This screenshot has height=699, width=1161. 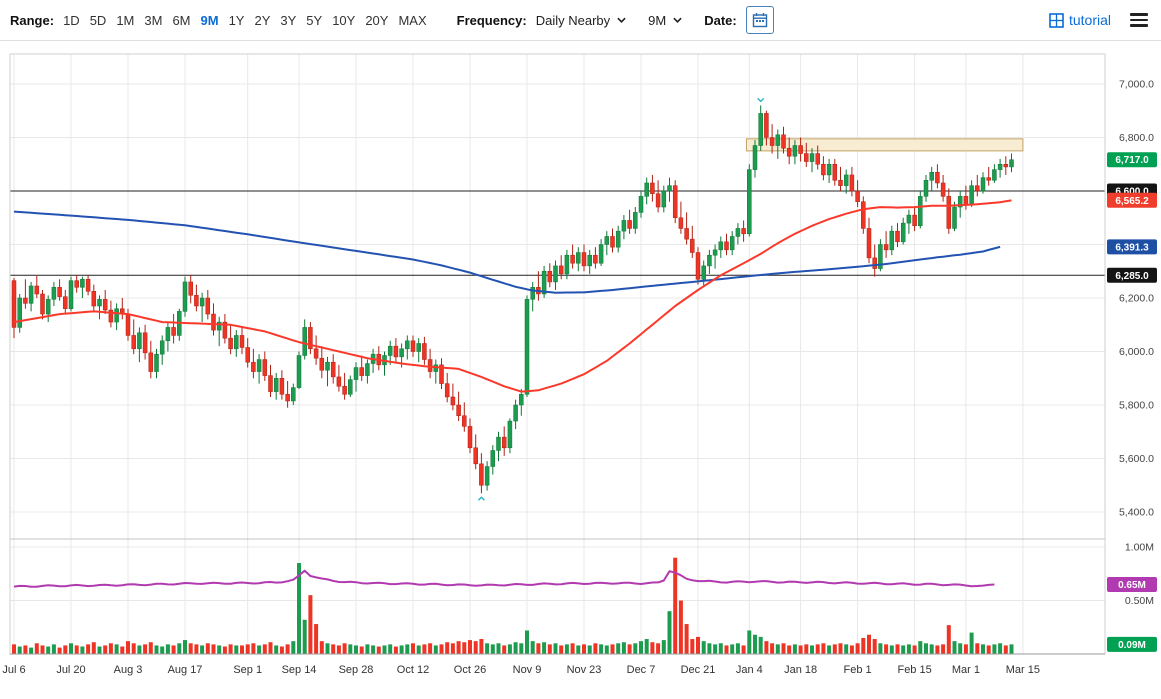 I want to click on tutorial-label: tutorial, so click(x=1089, y=20).